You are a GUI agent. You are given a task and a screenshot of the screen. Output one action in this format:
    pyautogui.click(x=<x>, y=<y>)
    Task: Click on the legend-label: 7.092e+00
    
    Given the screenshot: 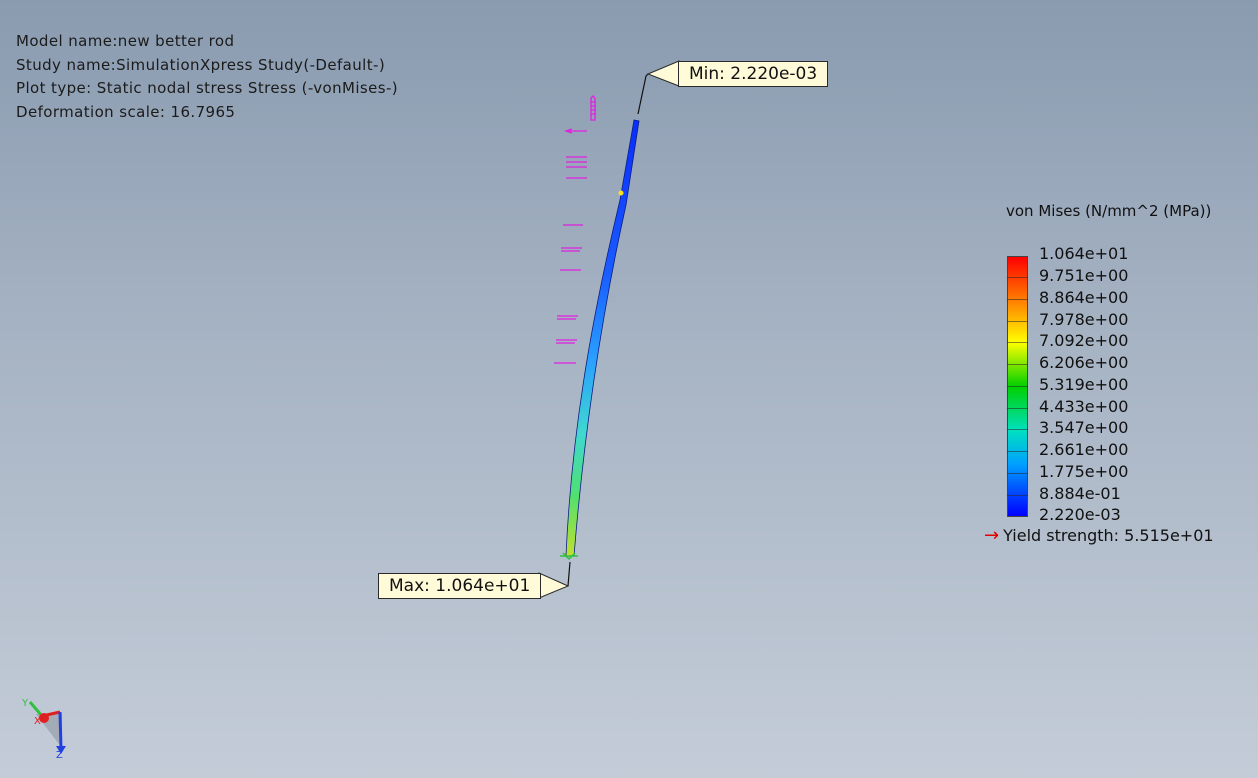 What is the action you would take?
    pyautogui.click(x=1084, y=340)
    